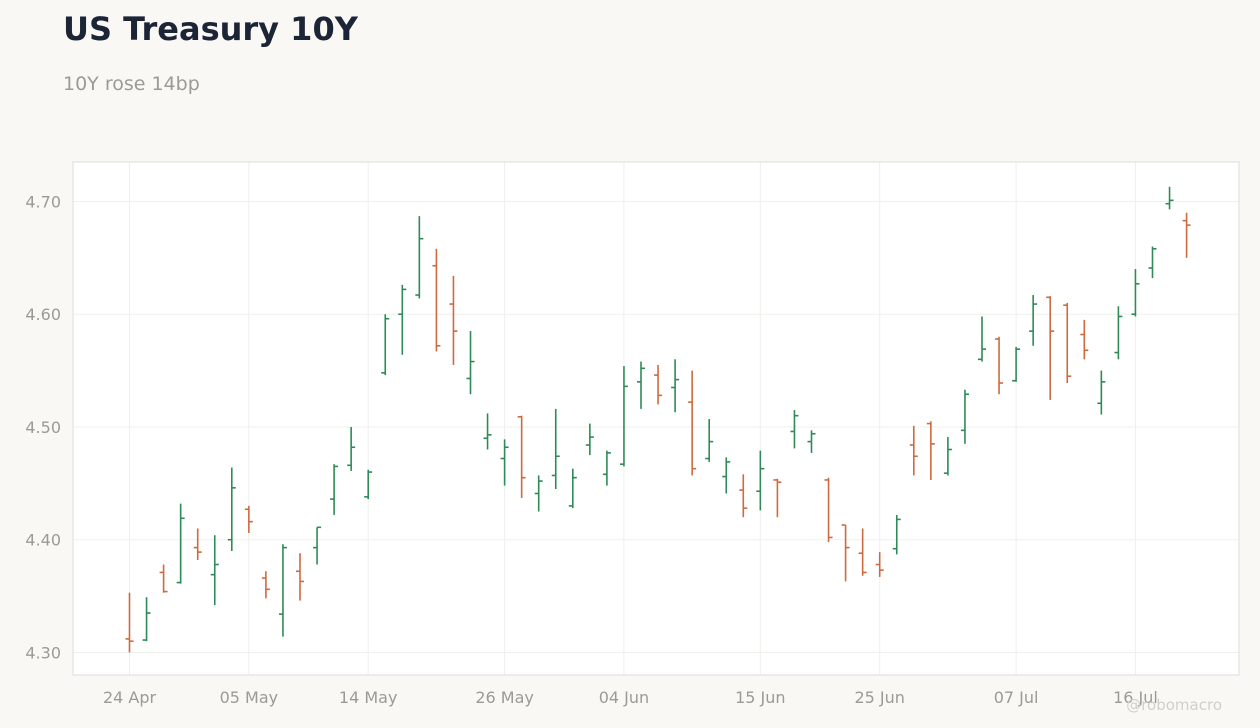  I want to click on y-tick-label: 4.60, so click(43, 314).